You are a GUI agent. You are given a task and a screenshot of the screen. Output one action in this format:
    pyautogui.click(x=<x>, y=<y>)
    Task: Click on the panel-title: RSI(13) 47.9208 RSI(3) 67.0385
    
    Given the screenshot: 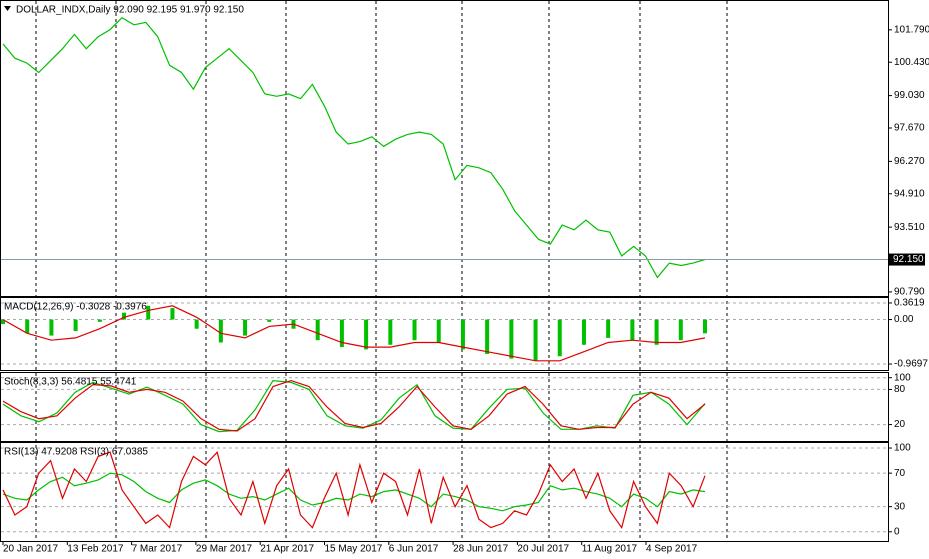 What is the action you would take?
    pyautogui.click(x=76, y=452)
    